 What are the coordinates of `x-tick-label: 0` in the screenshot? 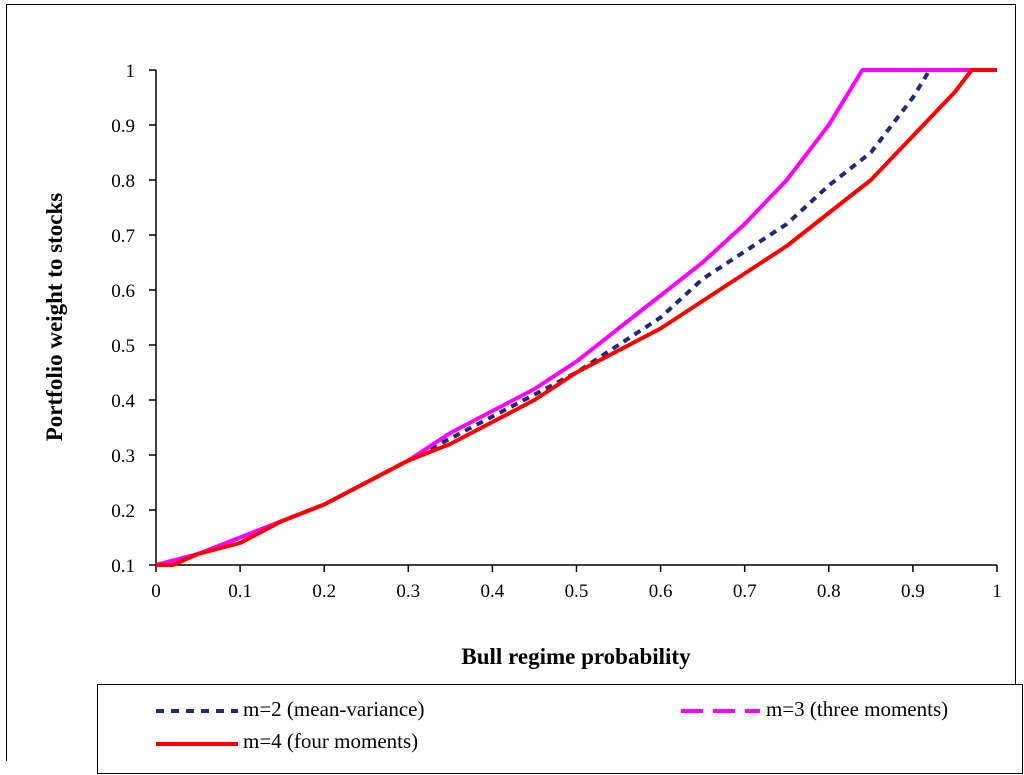 It's located at (156, 591).